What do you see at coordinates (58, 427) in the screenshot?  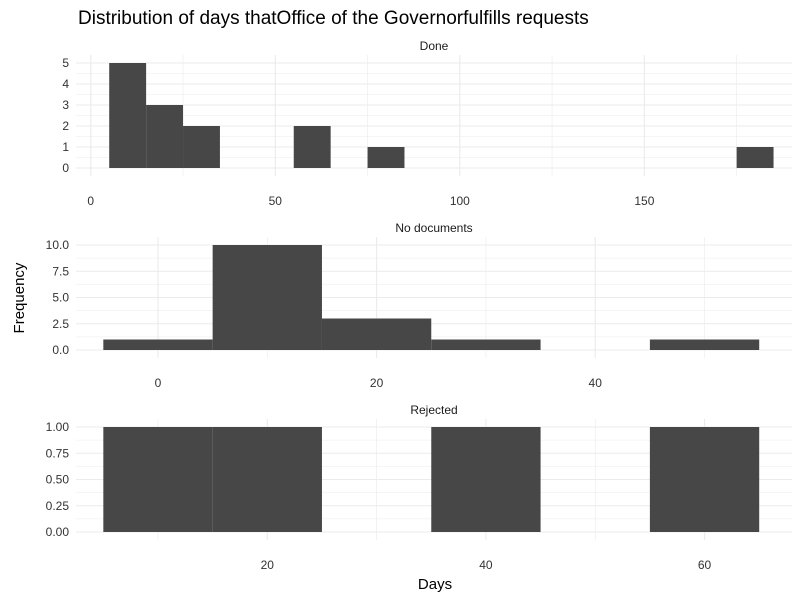 I see `y-tick-label: 1.00` at bounding box center [58, 427].